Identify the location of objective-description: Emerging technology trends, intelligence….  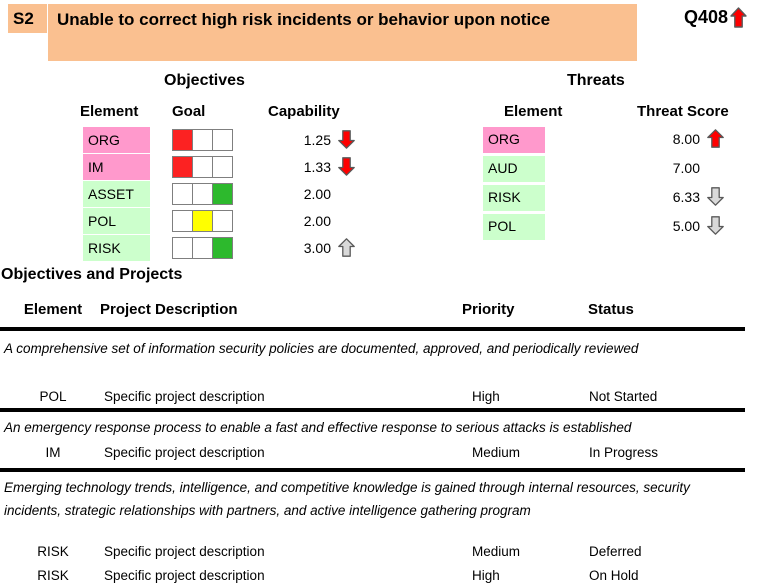
(347, 499).